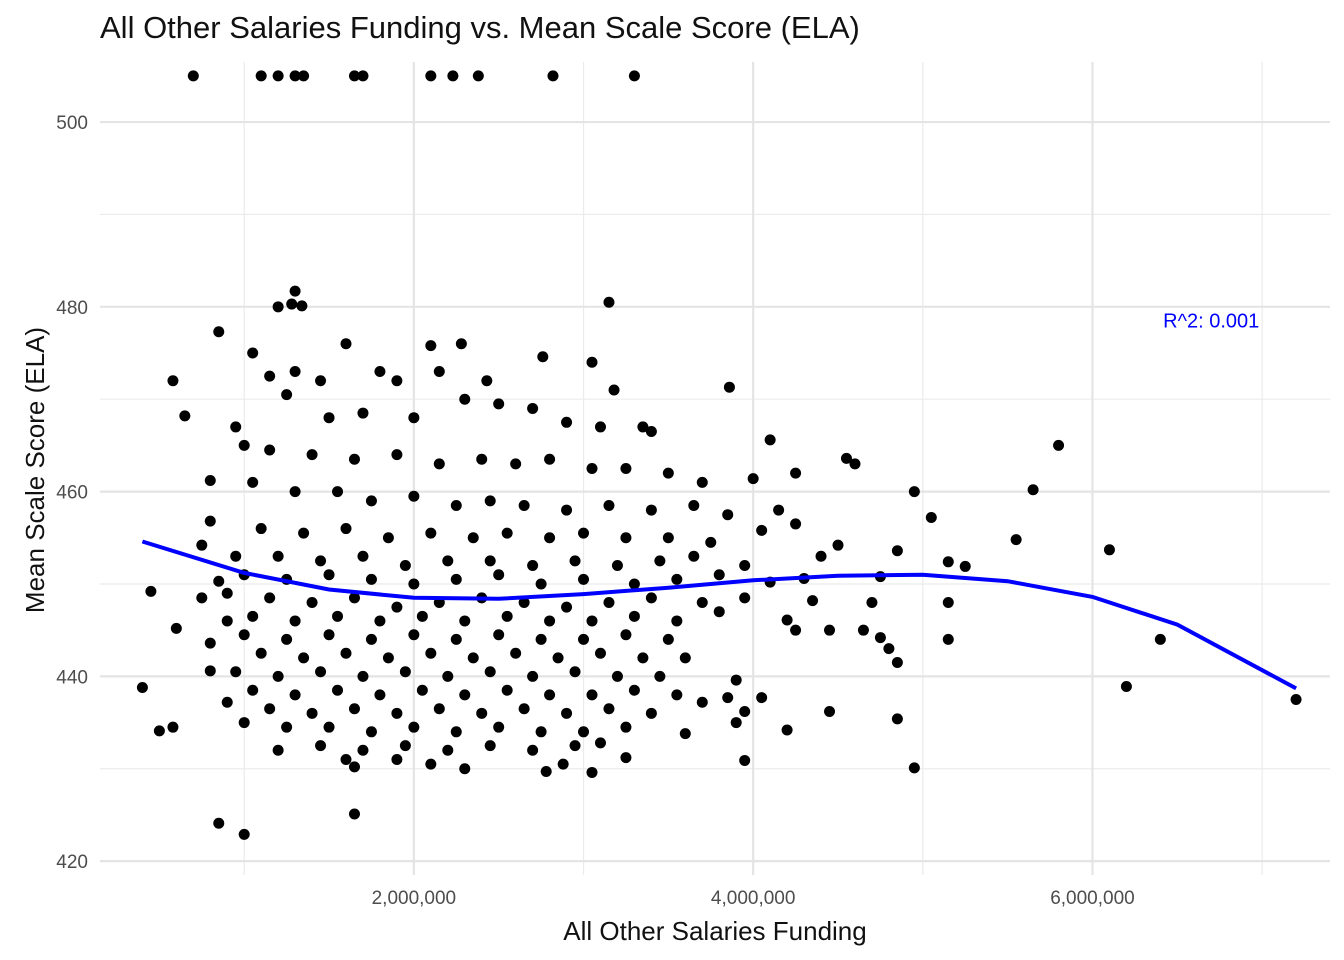 The width and height of the screenshot is (1344, 960). Describe the element at coordinates (1211, 322) in the screenshot. I see `r-squared-annotation: R^2: 0.001` at that location.